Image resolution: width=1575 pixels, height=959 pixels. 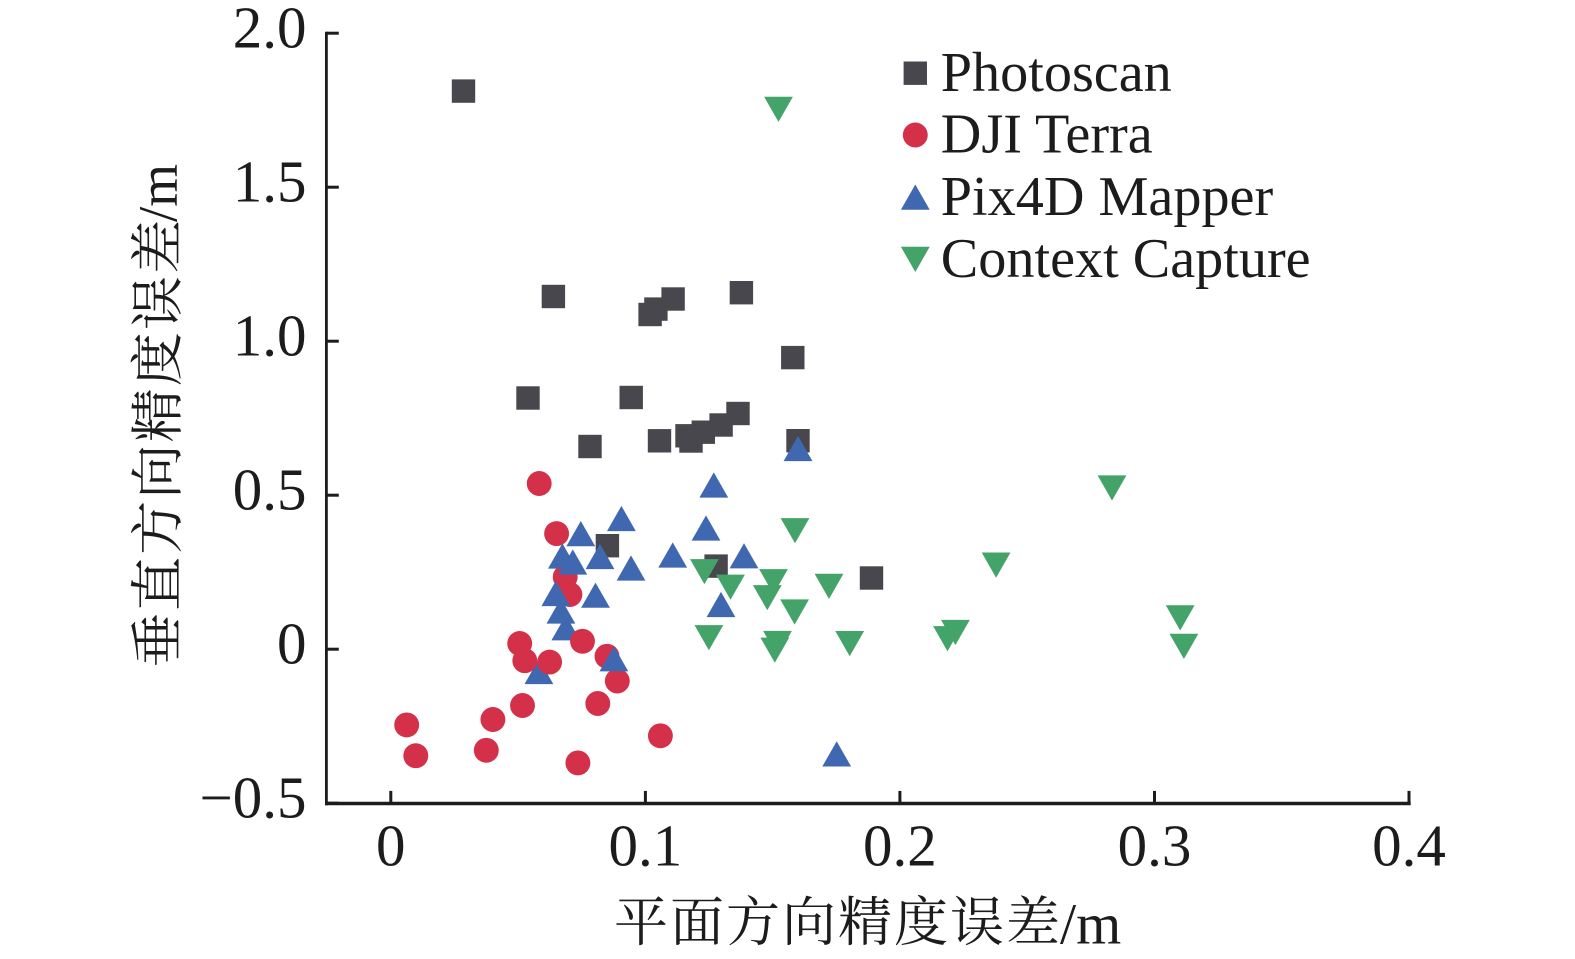 What do you see at coordinates (1107, 197) in the screenshot?
I see `svg-text: Pix4D Mapper` at bounding box center [1107, 197].